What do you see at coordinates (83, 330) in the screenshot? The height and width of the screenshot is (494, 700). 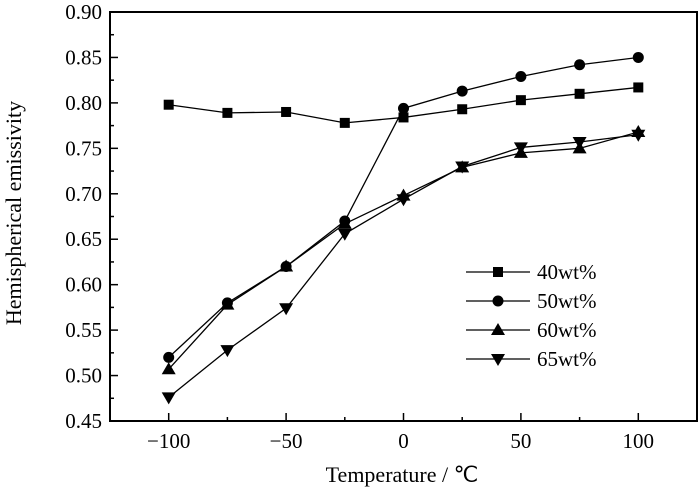 I see `y-tick-label: 0.55` at bounding box center [83, 330].